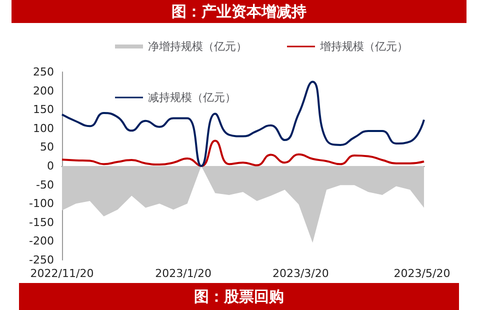 This screenshot has height=310, width=478. I want to click on chart-title: 图：产业资本增减持, so click(239, 11).